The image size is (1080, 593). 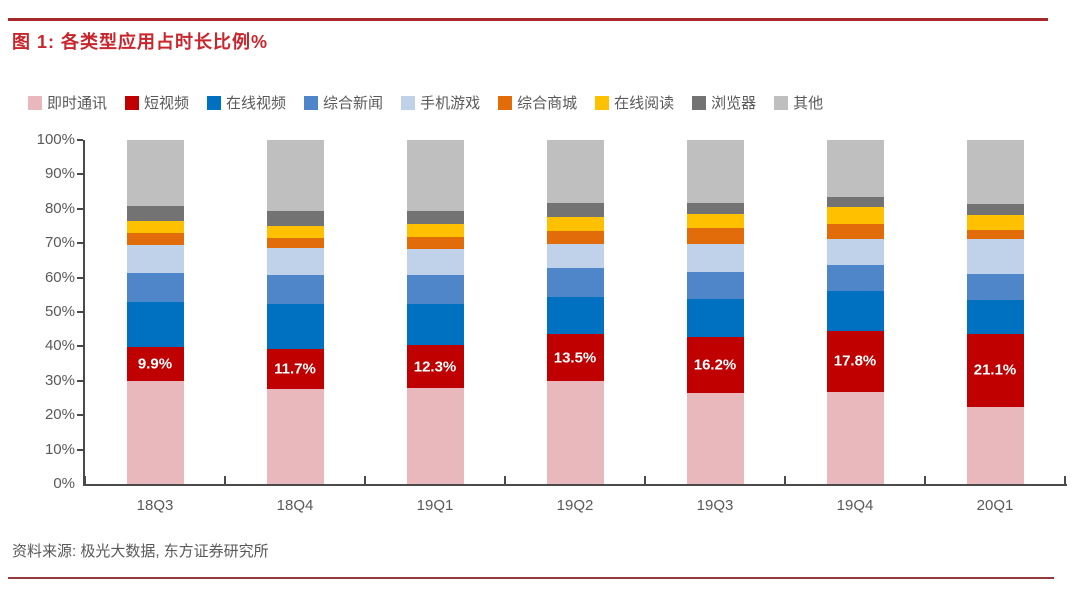 I want to click on bar-segment-短视频: 11.7%, so click(x=295, y=369).